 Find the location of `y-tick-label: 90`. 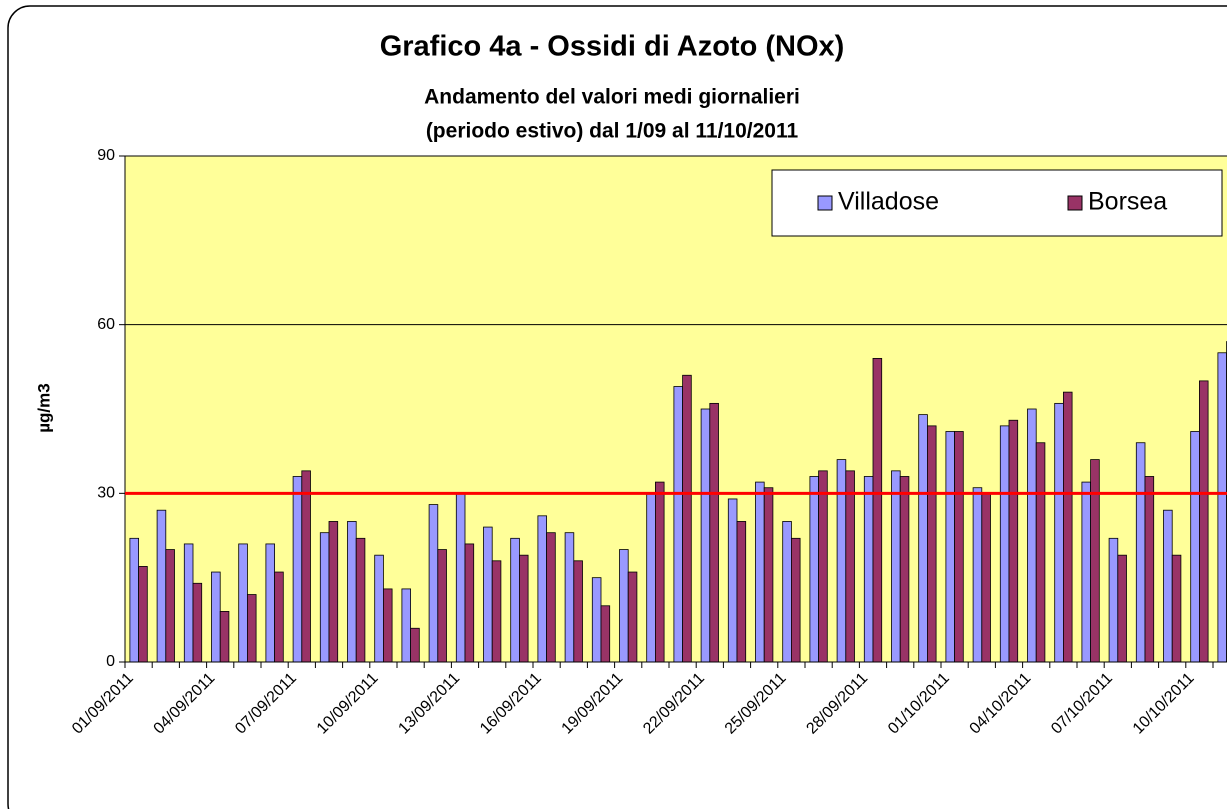

y-tick-label: 90 is located at coordinates (106, 155).